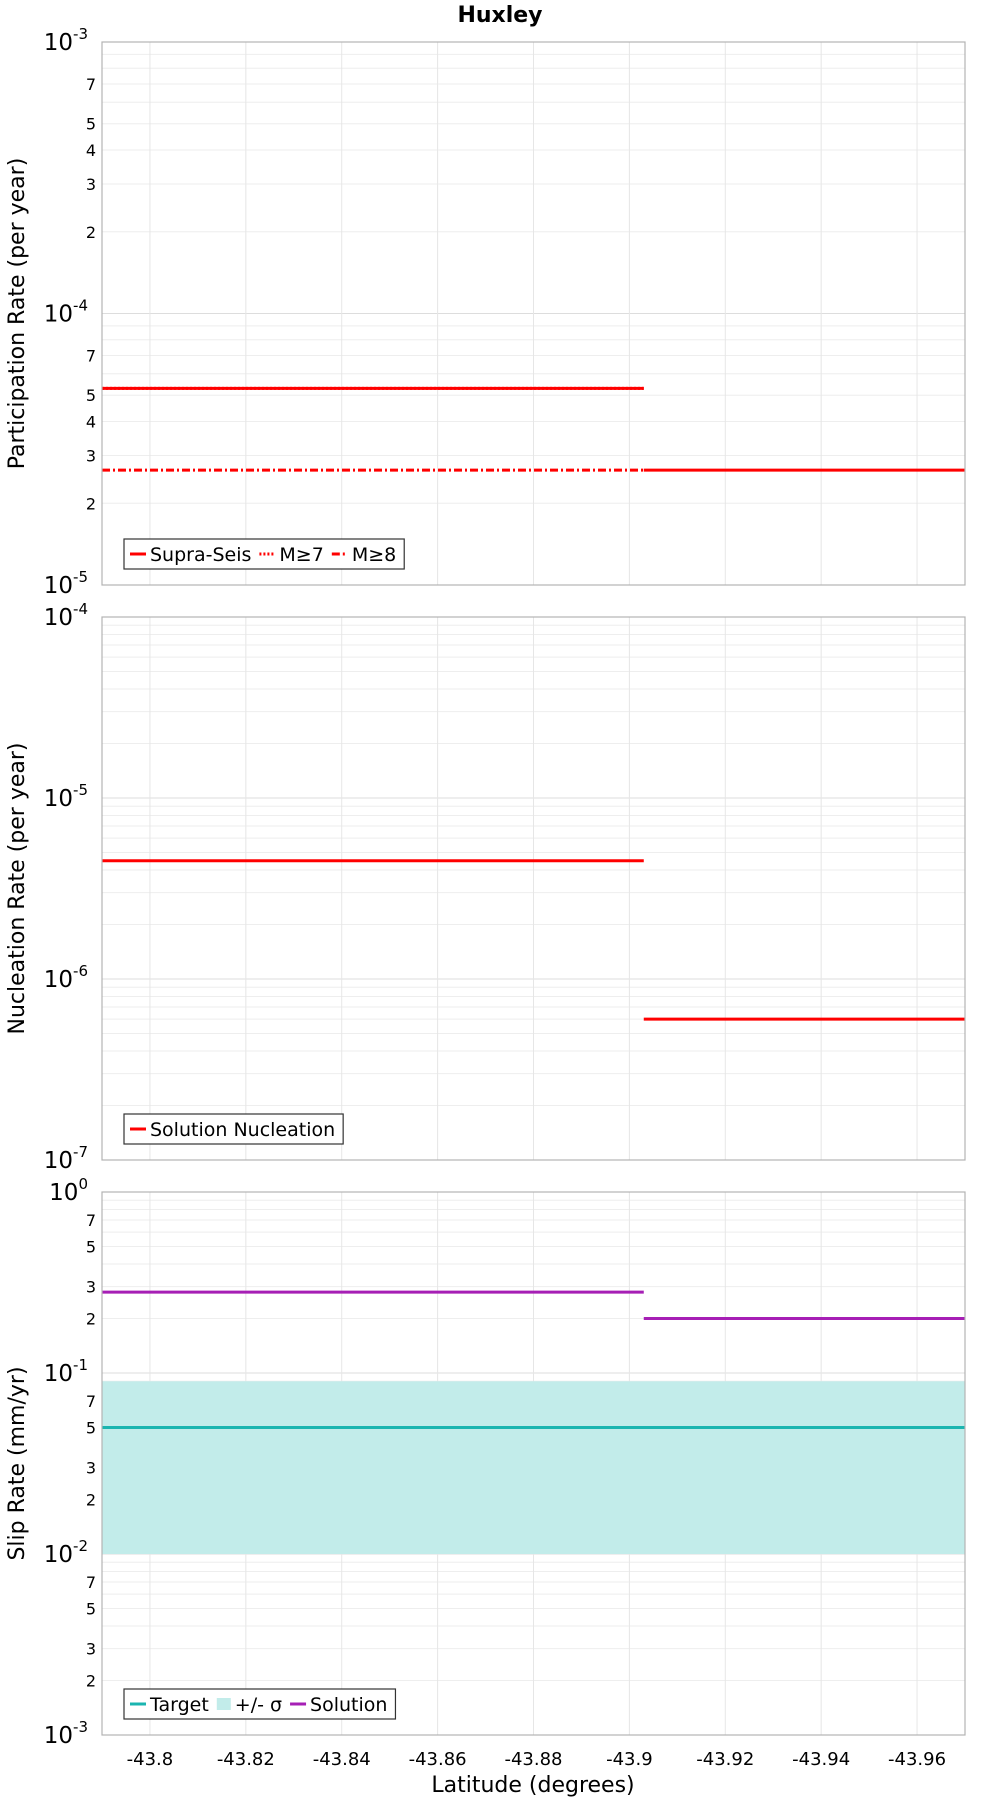 This screenshot has width=1000, height=1800. What do you see at coordinates (68, 1190) in the screenshot?
I see `y-tick-label: 10⁰` at bounding box center [68, 1190].